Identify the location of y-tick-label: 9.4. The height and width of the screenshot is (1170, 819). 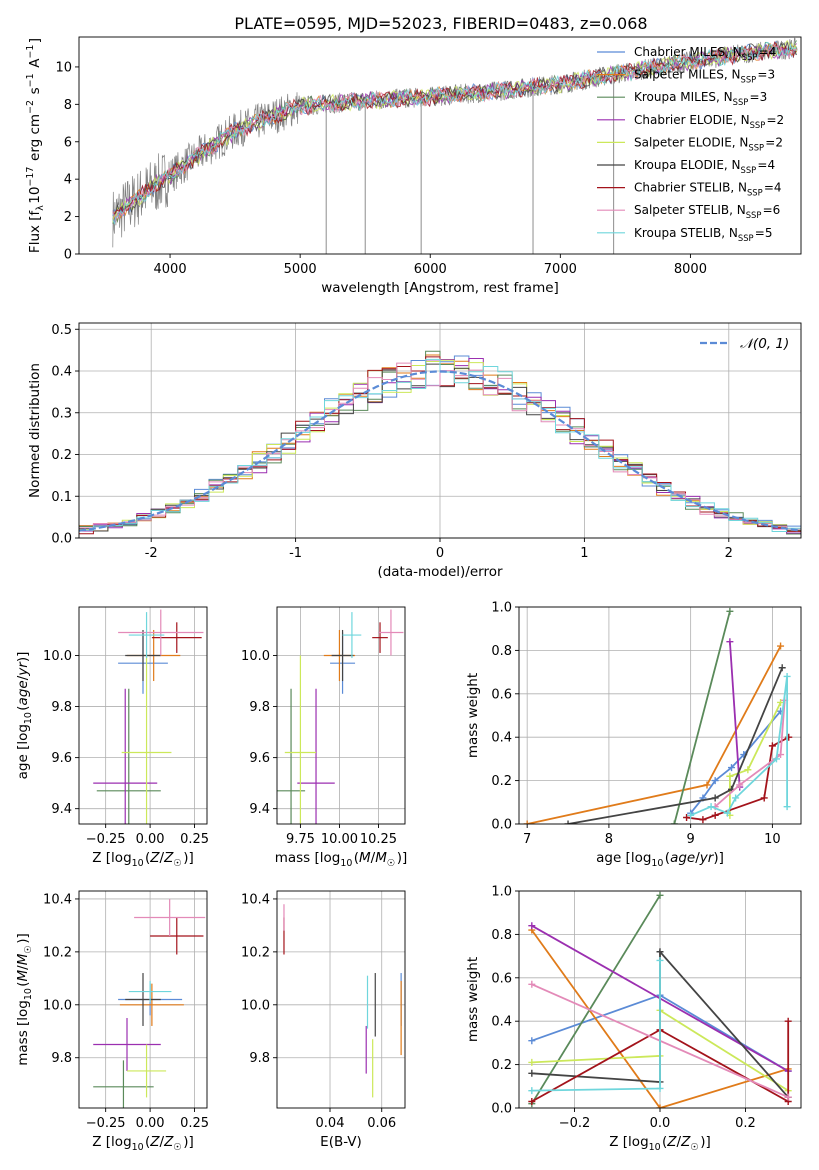
(259, 809).